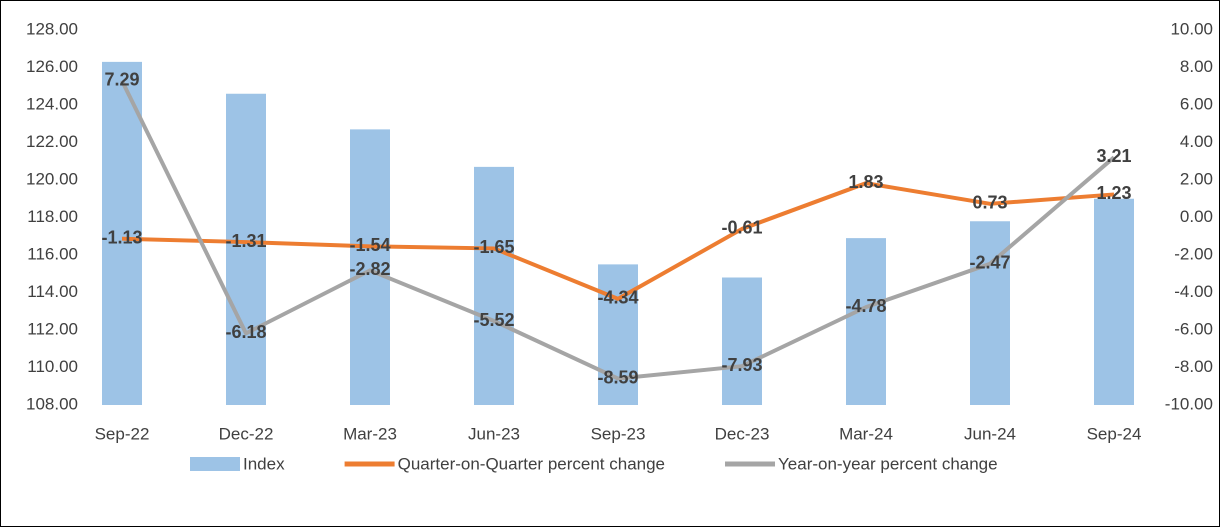 The image size is (1220, 527). Describe the element at coordinates (1193, 291) in the screenshot. I see `y2-tick-label: -4.00` at that location.